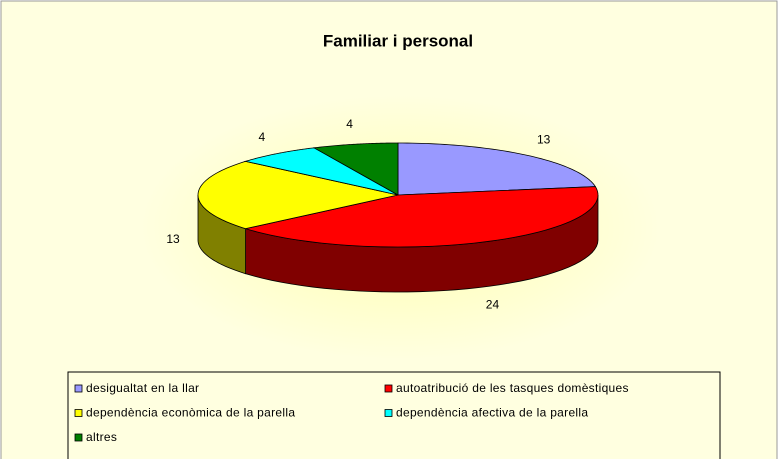 This screenshot has height=464, width=779. Describe the element at coordinates (142, 388) in the screenshot. I see `legend-label: desigualtat en la llar` at that location.